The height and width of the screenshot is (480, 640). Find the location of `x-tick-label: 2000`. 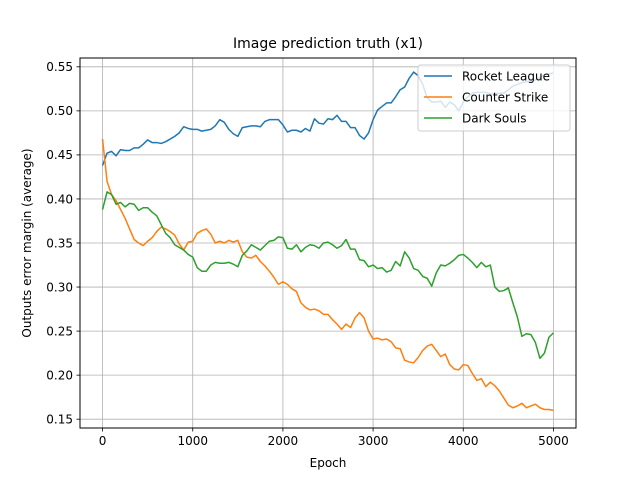

x-tick-label: 2000 is located at coordinates (283, 441).